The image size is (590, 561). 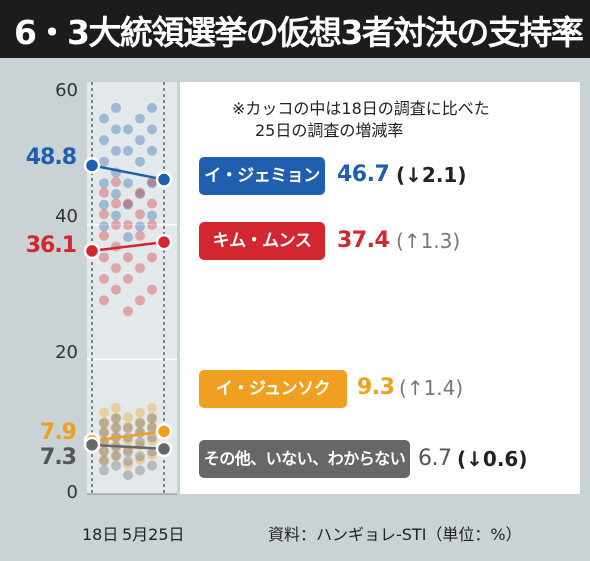 What do you see at coordinates (72, 492) in the screenshot?
I see `y-tick-0: 0` at bounding box center [72, 492].